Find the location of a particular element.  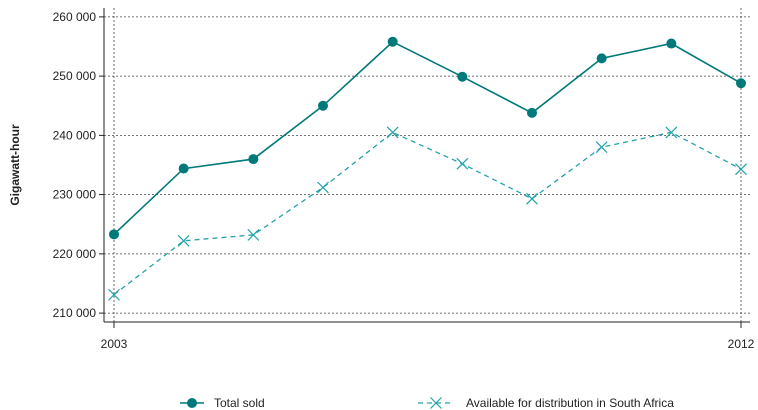

x-axis-ticks: 2003 2012 is located at coordinates (428, 336).